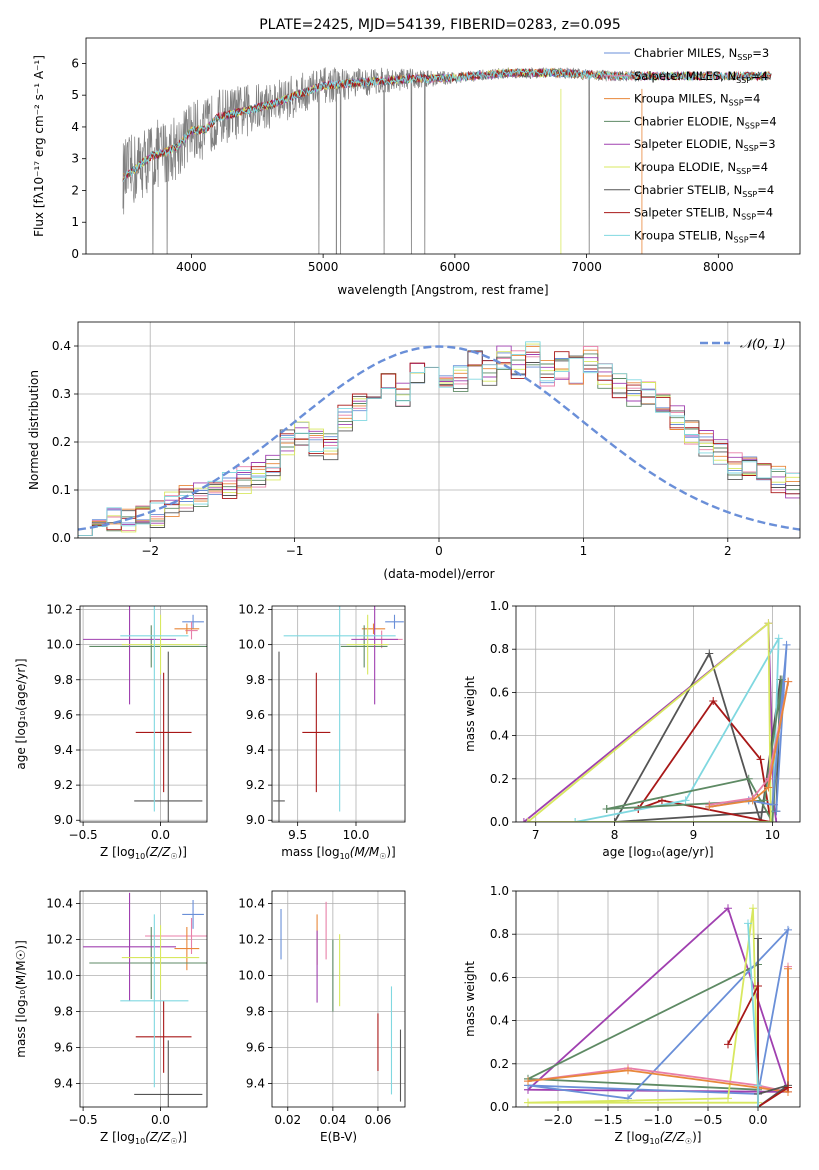  What do you see at coordinates (615, 835) in the screenshot?
I see `x-tick-label: 8` at bounding box center [615, 835].